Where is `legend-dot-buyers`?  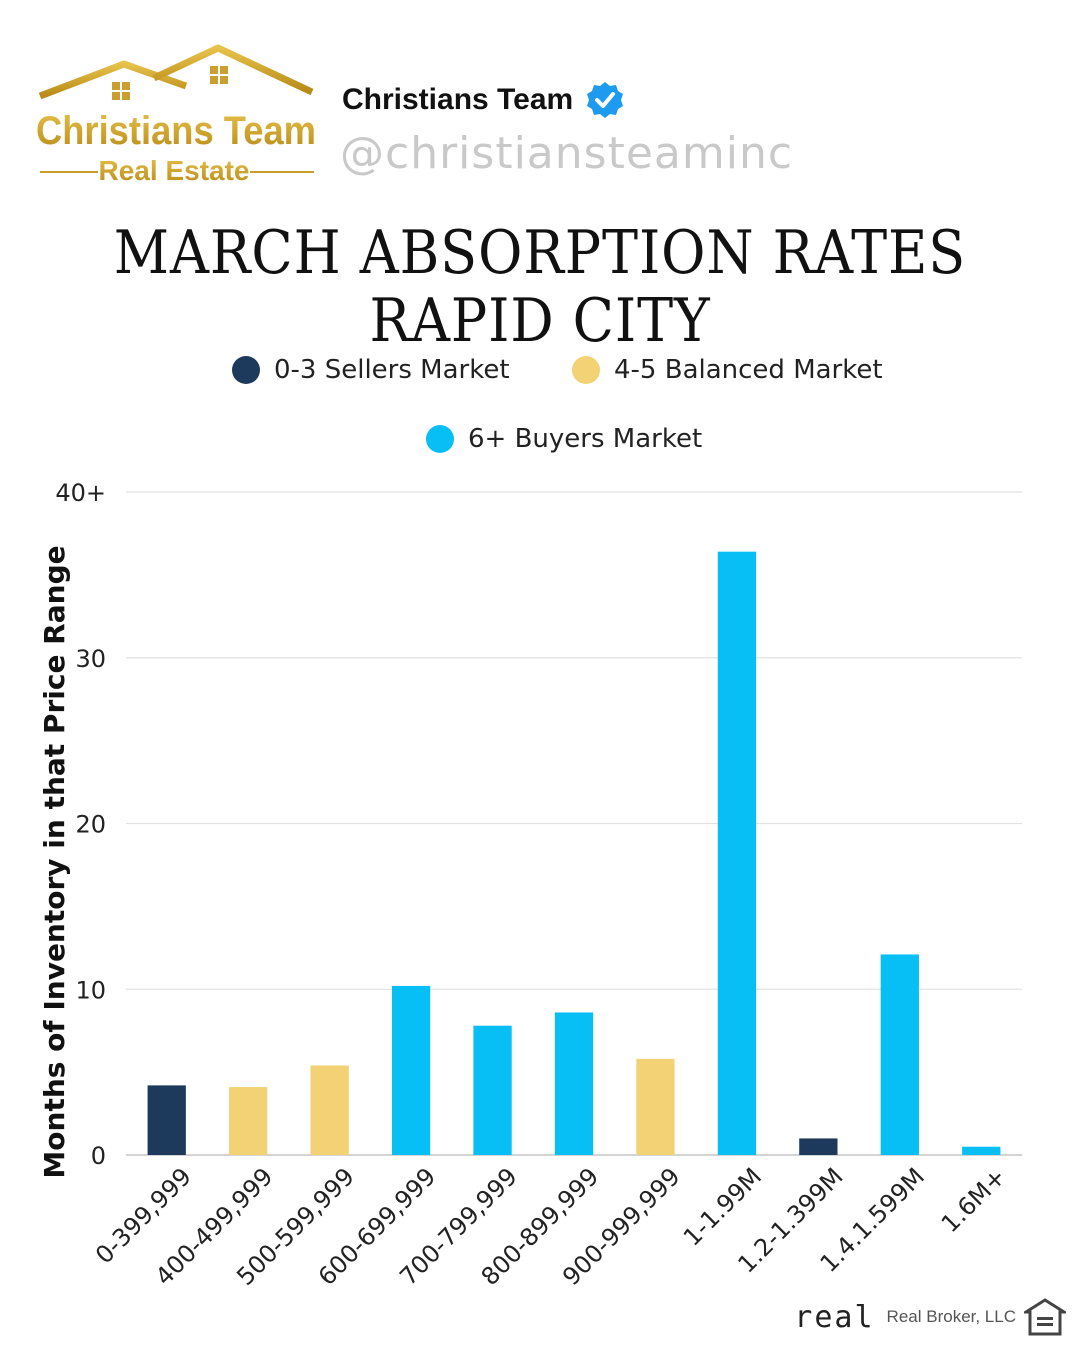
legend-dot-buyers is located at coordinates (440, 439).